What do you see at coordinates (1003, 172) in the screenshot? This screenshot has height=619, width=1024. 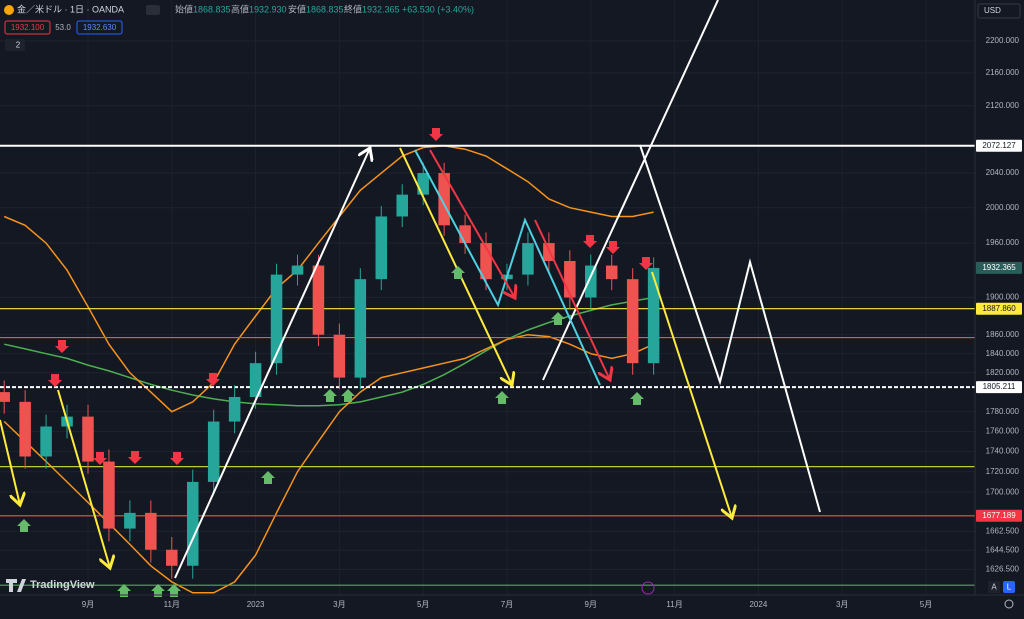 I see `y-tick-label: 2040.000` at bounding box center [1003, 172].